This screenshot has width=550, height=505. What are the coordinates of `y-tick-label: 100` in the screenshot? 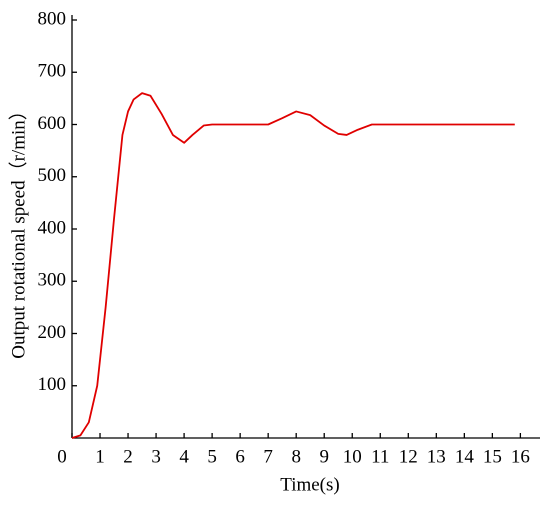 It's located at (52, 384).